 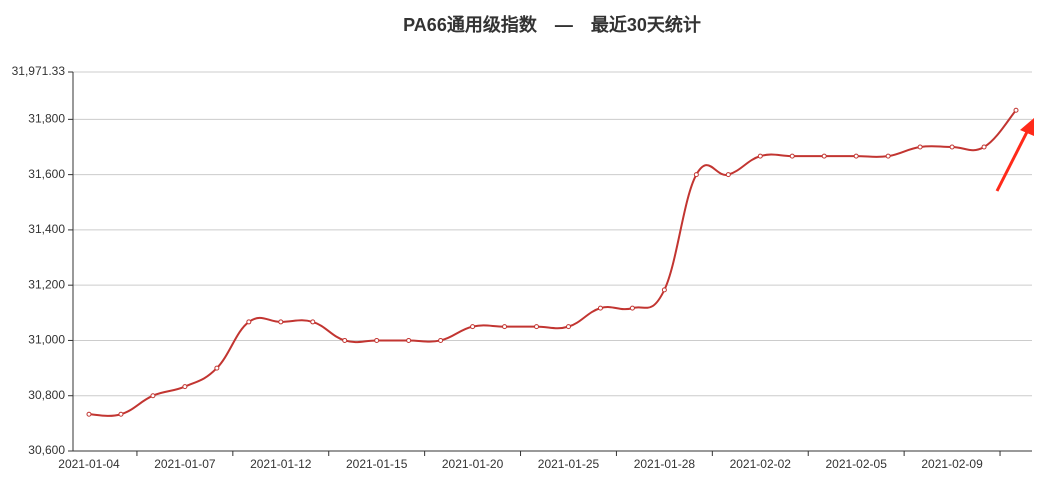 I want to click on x-tick-label: 2021-01-20, so click(x=473, y=464).